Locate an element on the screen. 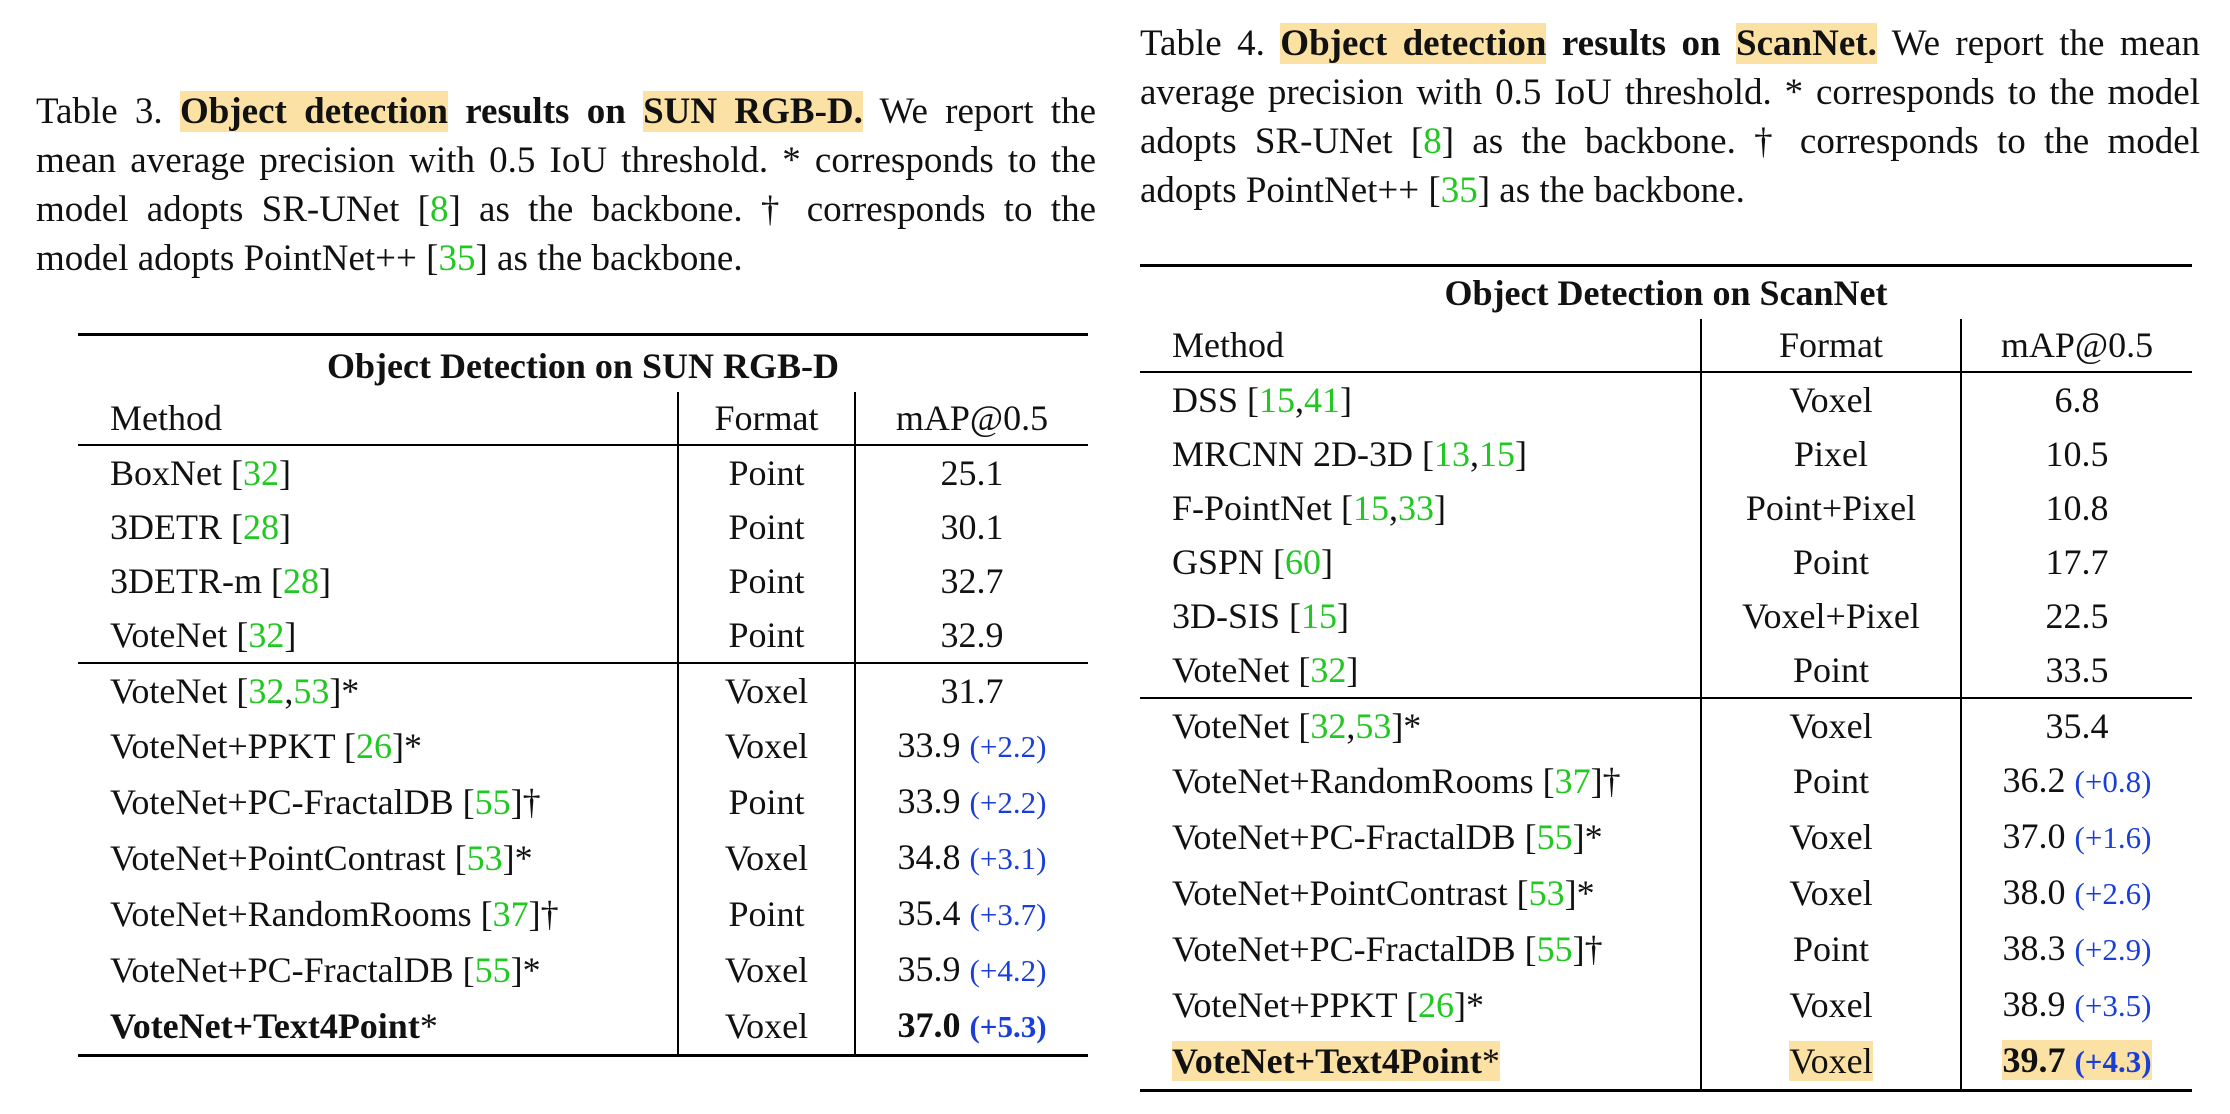 This screenshot has width=2230, height=1114. table-row: MRCNN 2D-3D [13,15] Pixel 10.5 is located at coordinates (1666, 454).